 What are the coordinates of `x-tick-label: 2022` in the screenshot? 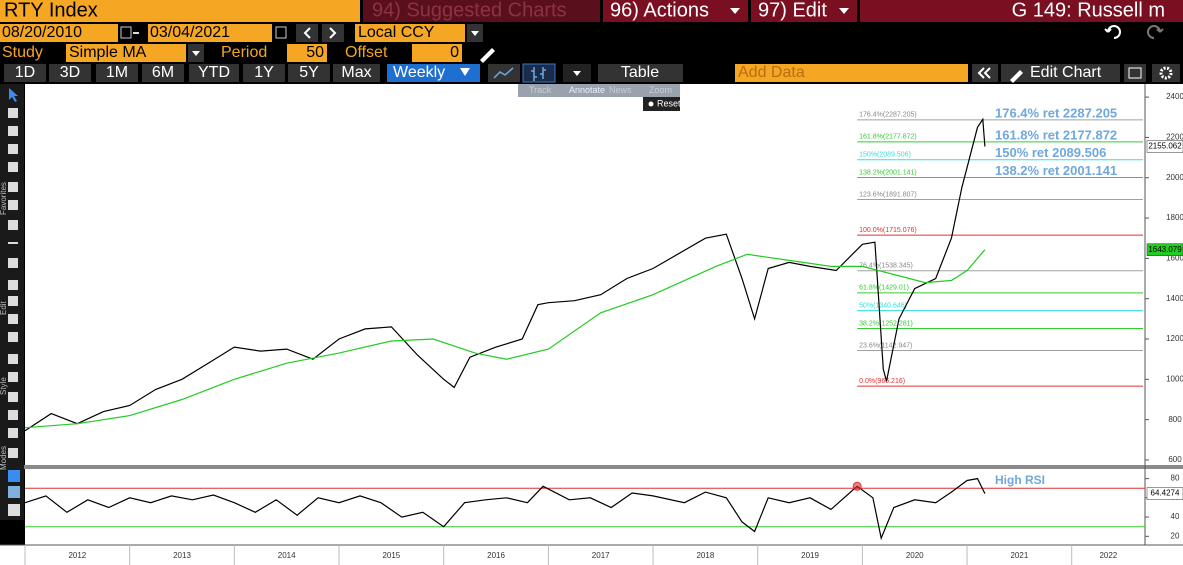 It's located at (1108, 555).